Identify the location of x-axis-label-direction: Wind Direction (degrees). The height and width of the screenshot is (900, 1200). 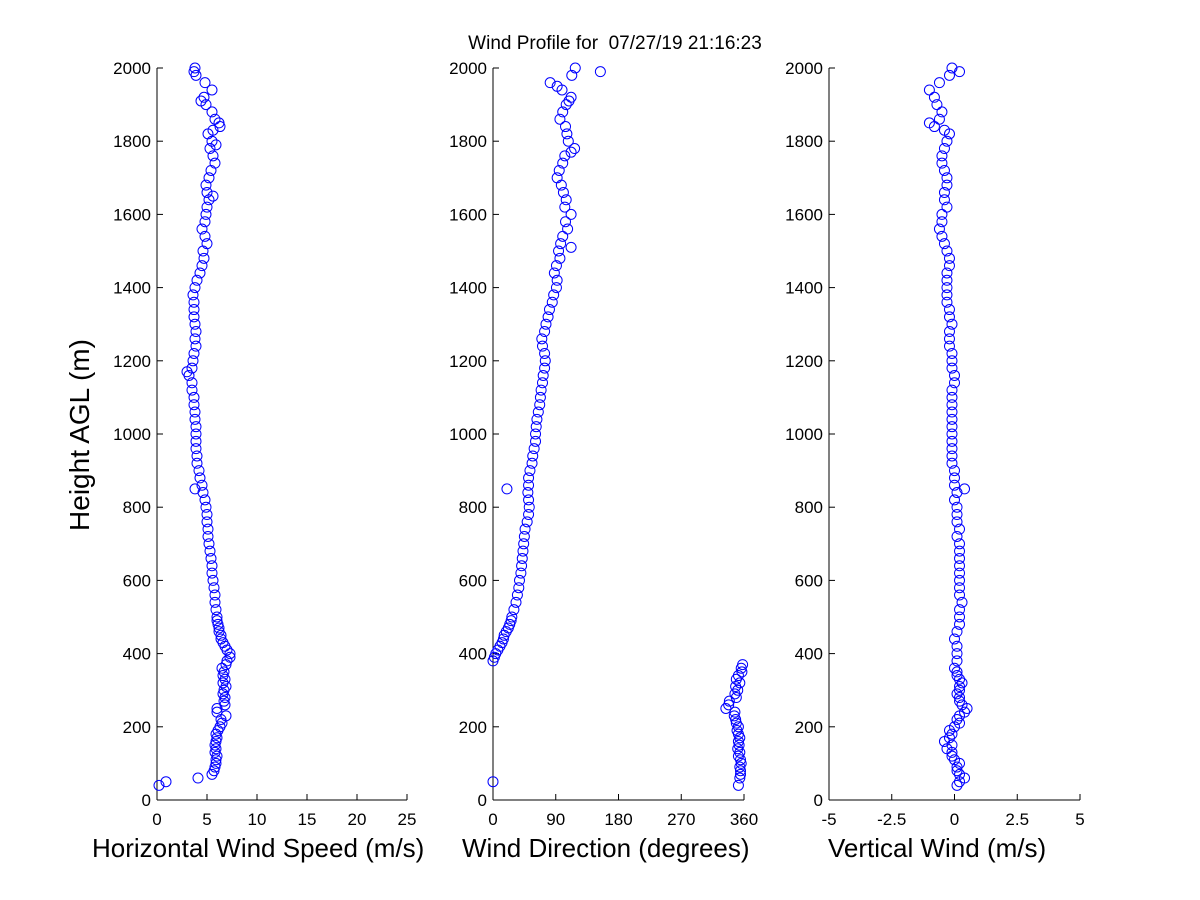
(606, 848).